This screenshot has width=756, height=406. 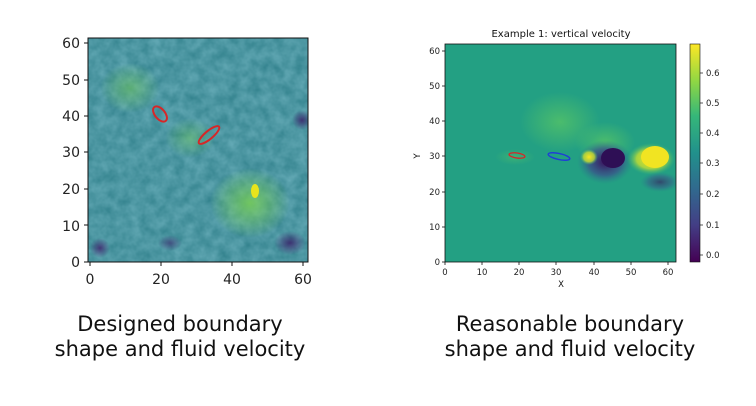 What do you see at coordinates (161, 280) in the screenshot?
I see `left-x-tick: 20` at bounding box center [161, 280].